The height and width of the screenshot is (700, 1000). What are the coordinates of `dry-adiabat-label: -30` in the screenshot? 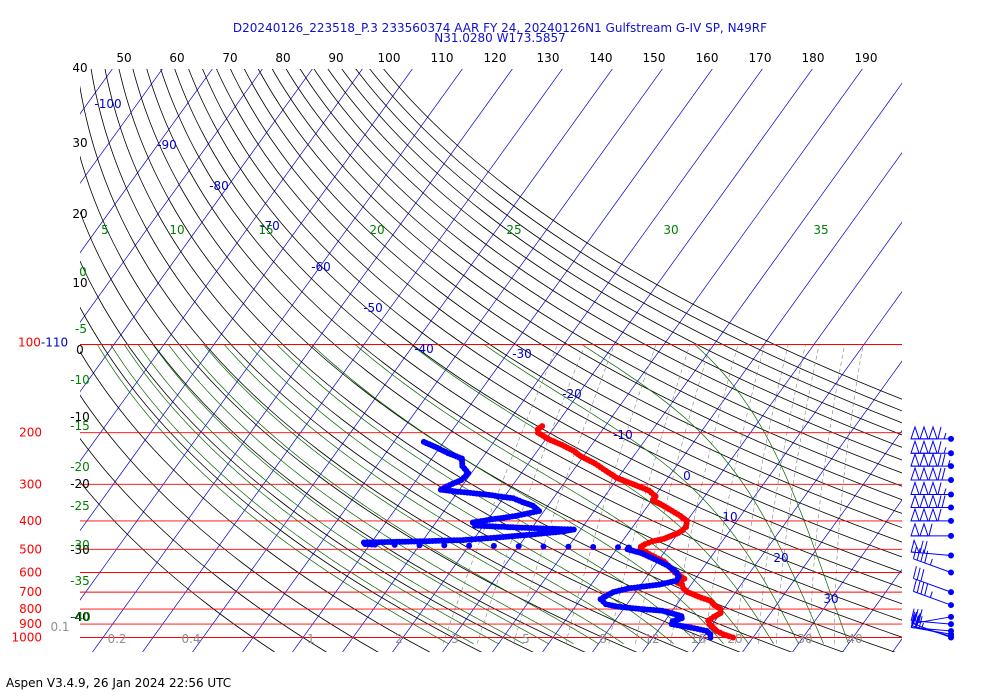 It's located at (80, 550).